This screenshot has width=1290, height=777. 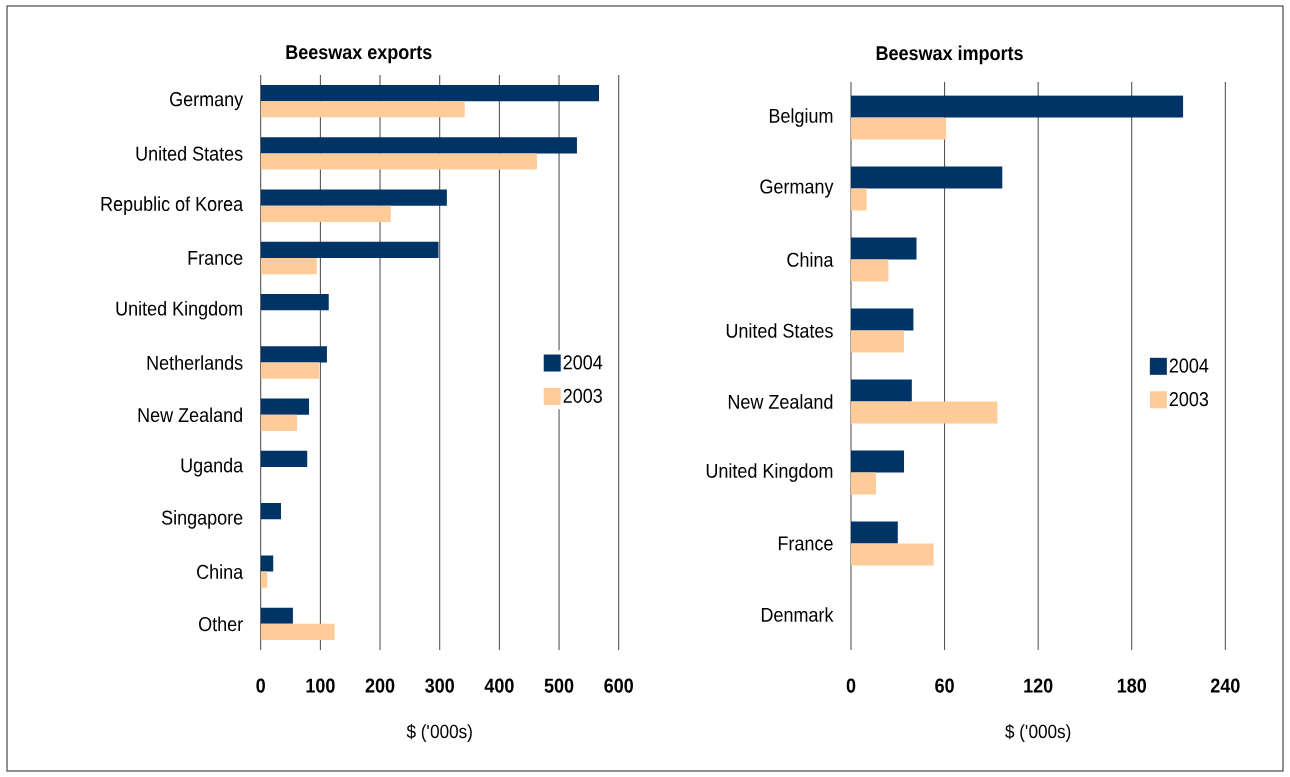 I want to click on y-tick-label: Republic of Korea, so click(x=172, y=206).